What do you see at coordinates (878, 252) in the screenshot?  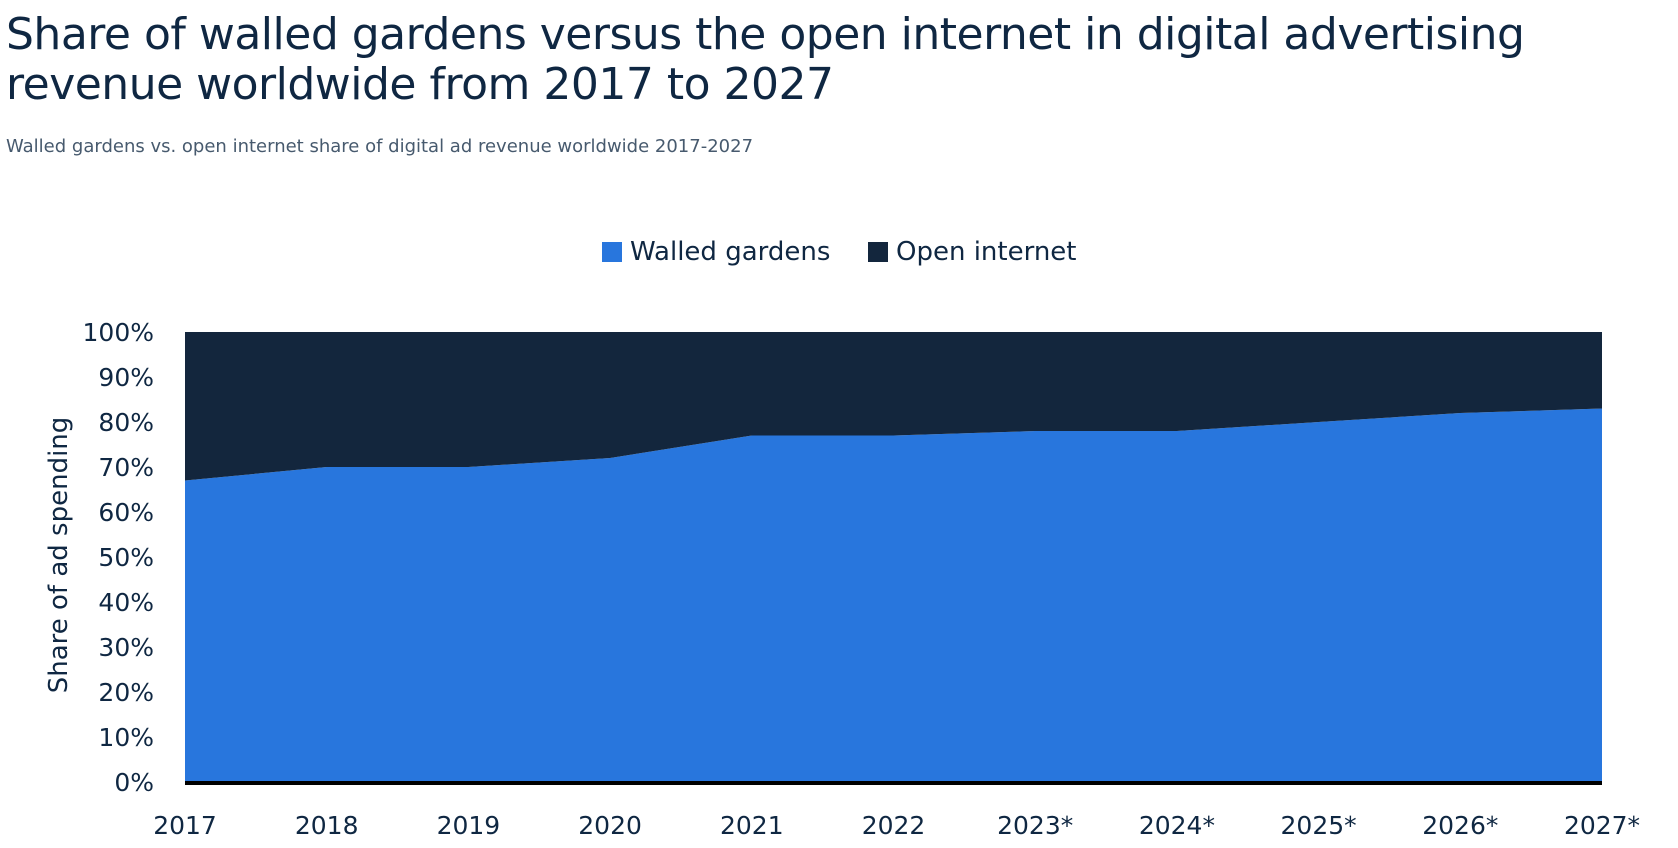 I see `legend-swatch-open-internet` at bounding box center [878, 252].